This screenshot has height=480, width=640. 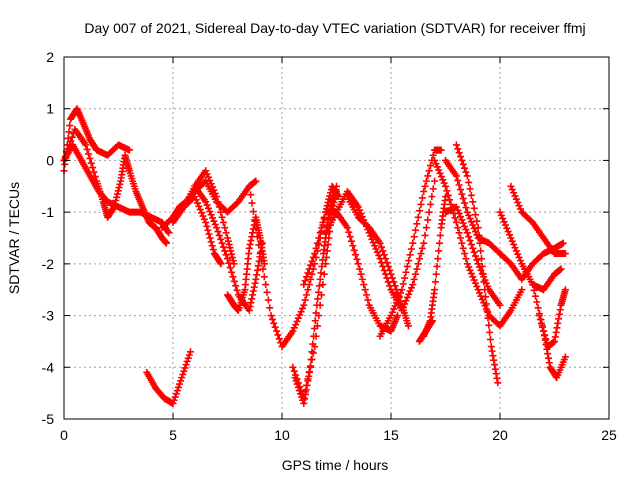 I want to click on series-track-s, so click(x=477, y=264).